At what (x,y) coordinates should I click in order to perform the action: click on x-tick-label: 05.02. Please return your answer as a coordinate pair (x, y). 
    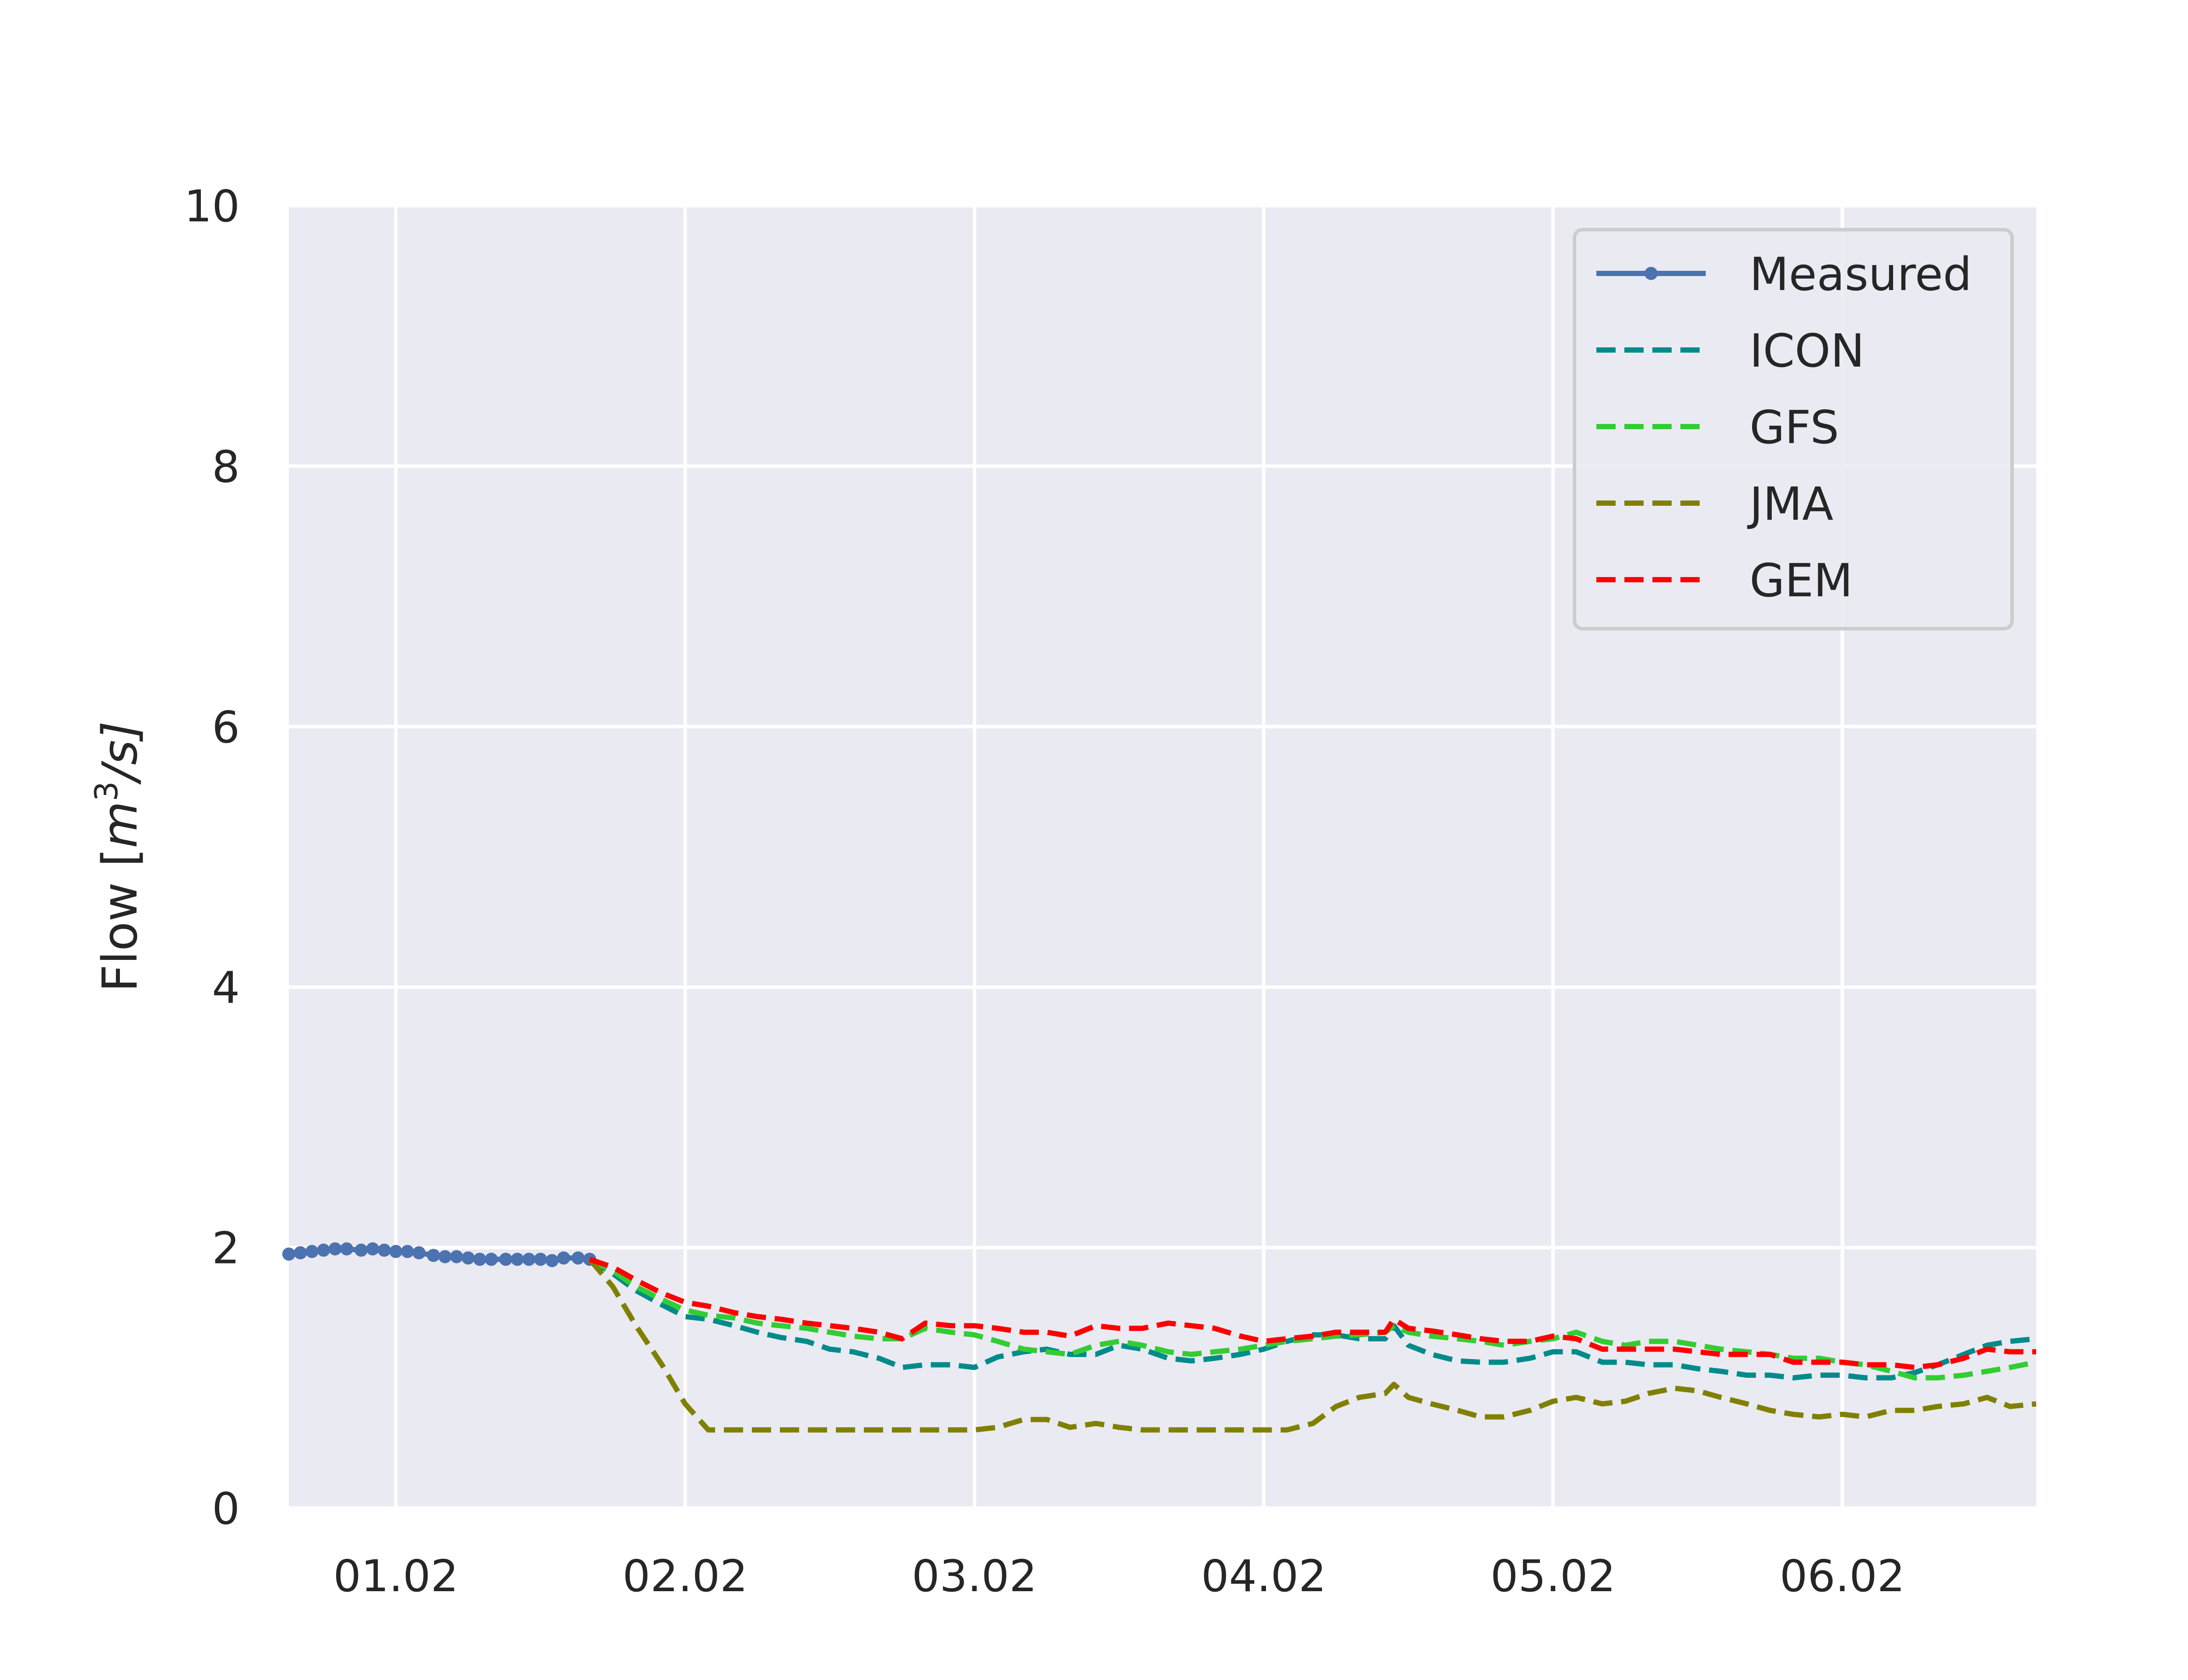
    Looking at the image, I should click on (1553, 1576).